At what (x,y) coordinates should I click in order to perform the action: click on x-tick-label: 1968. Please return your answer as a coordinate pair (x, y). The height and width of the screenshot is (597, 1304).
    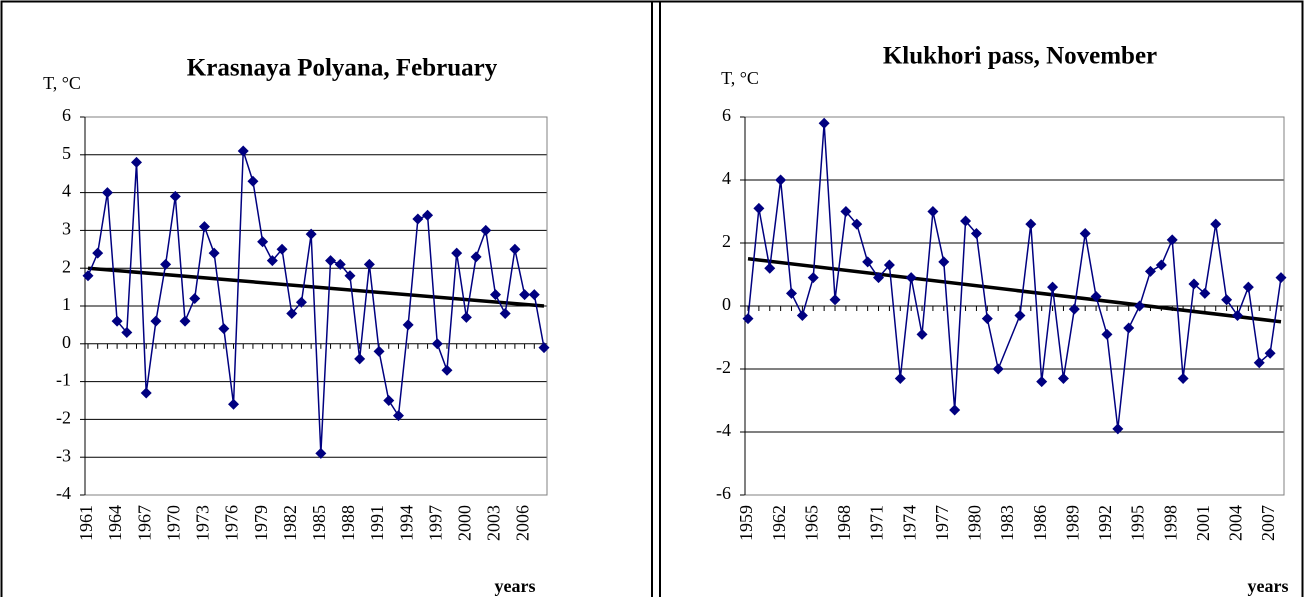
    Looking at the image, I should click on (844, 523).